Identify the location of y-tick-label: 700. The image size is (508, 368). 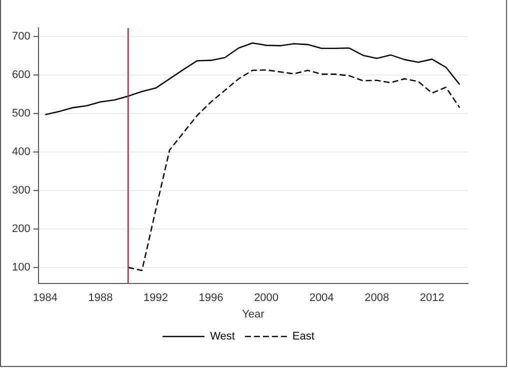
(21, 36).